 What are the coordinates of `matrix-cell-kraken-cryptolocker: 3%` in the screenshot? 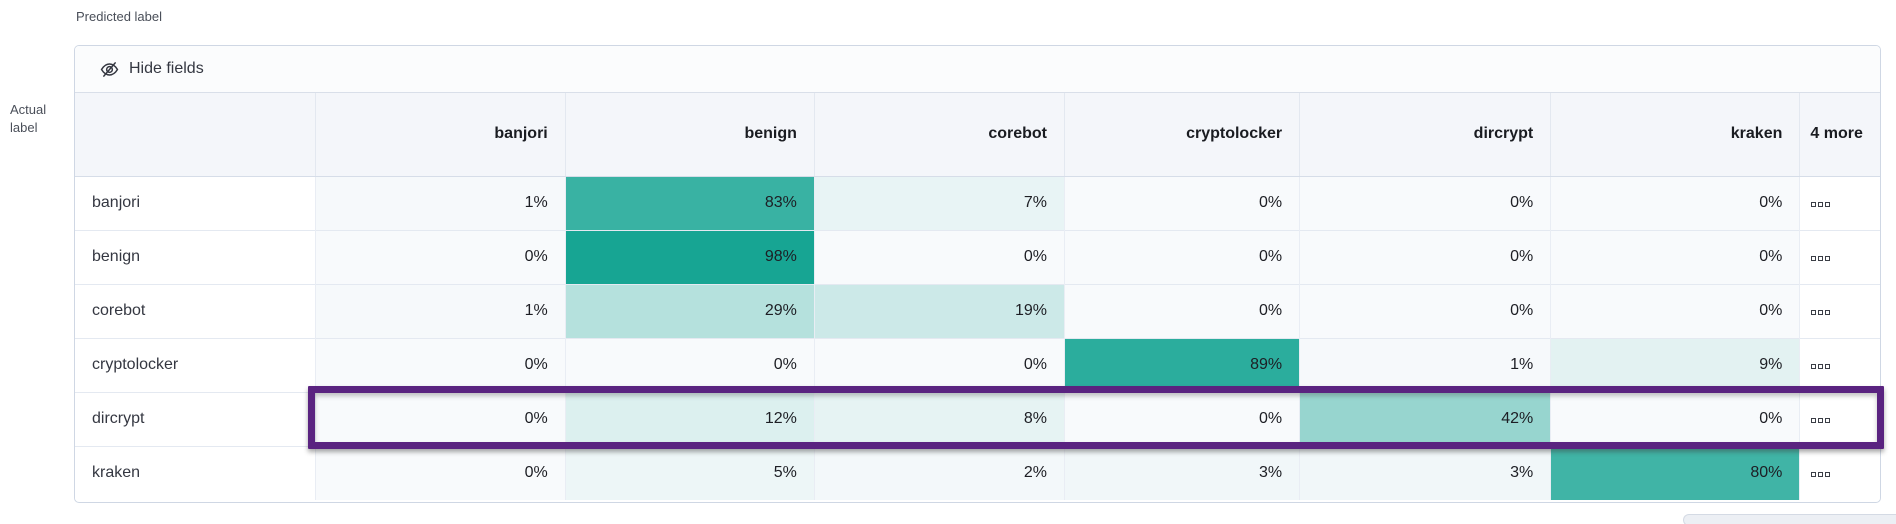 It's located at (1181, 472).